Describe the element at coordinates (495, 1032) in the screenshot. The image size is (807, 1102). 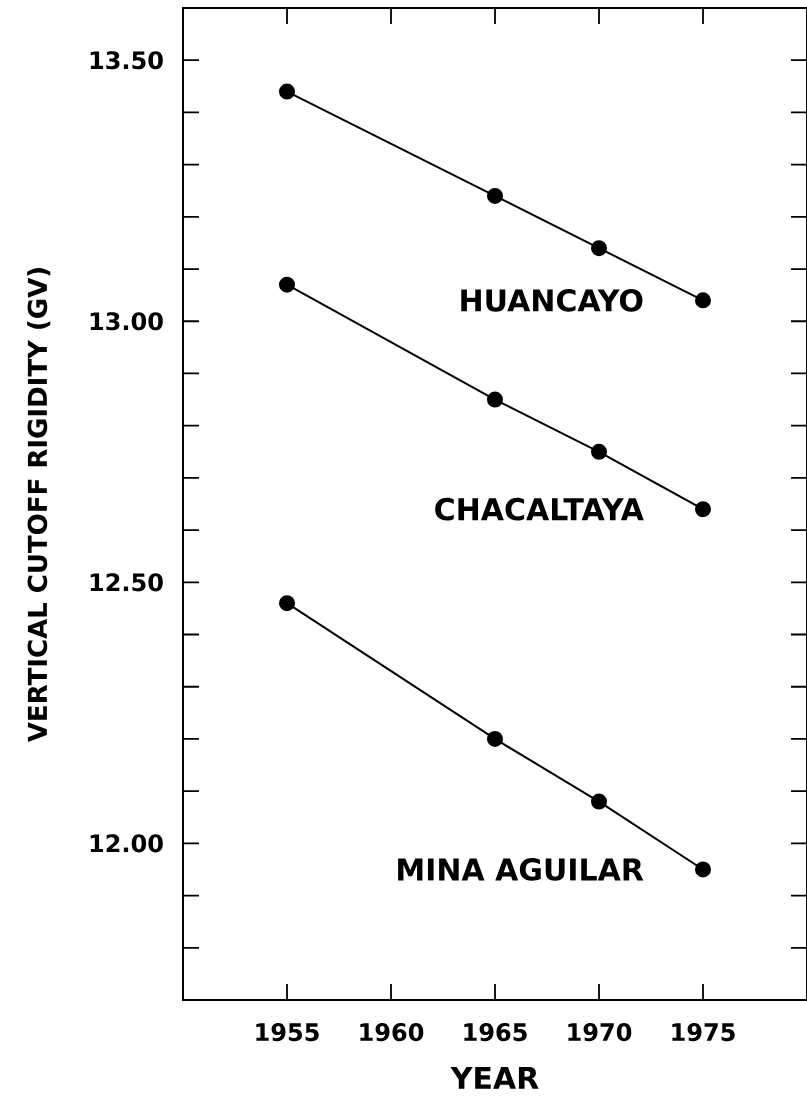
I see `x-tick-label: 1965` at that location.